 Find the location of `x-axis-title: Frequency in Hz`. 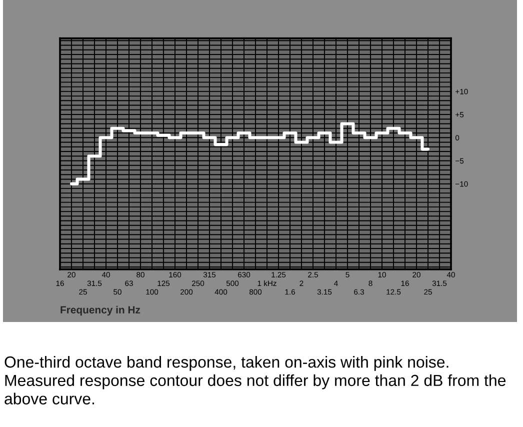

x-axis-title: Frequency in Hz is located at coordinates (100, 311).